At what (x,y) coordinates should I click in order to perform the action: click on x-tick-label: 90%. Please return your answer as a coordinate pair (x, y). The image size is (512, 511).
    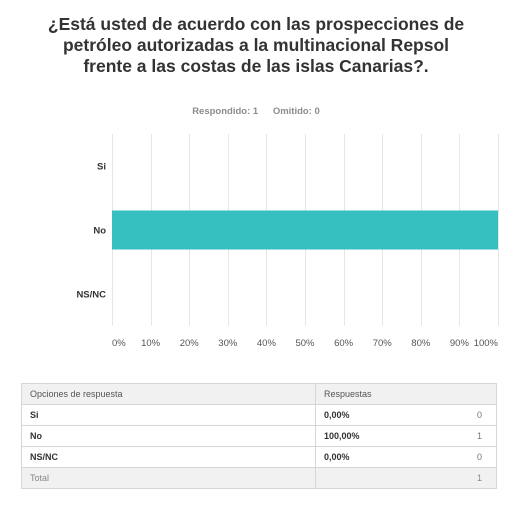
    Looking at the image, I should click on (460, 343).